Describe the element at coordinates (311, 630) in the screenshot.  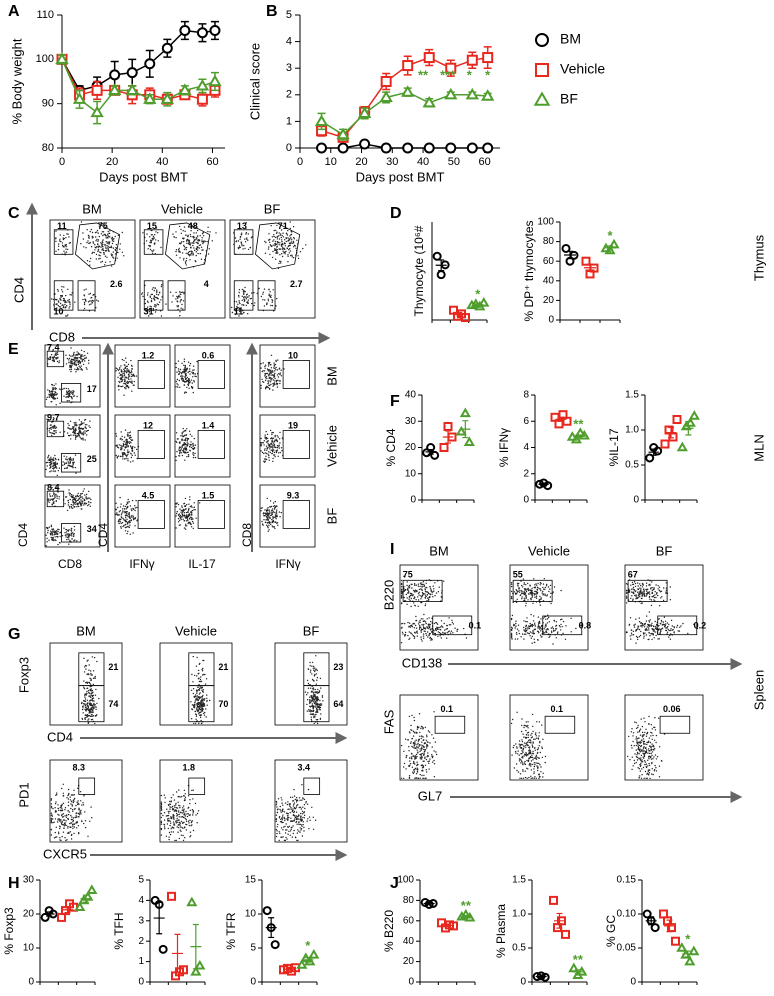
I see `column-title: BF` at that location.